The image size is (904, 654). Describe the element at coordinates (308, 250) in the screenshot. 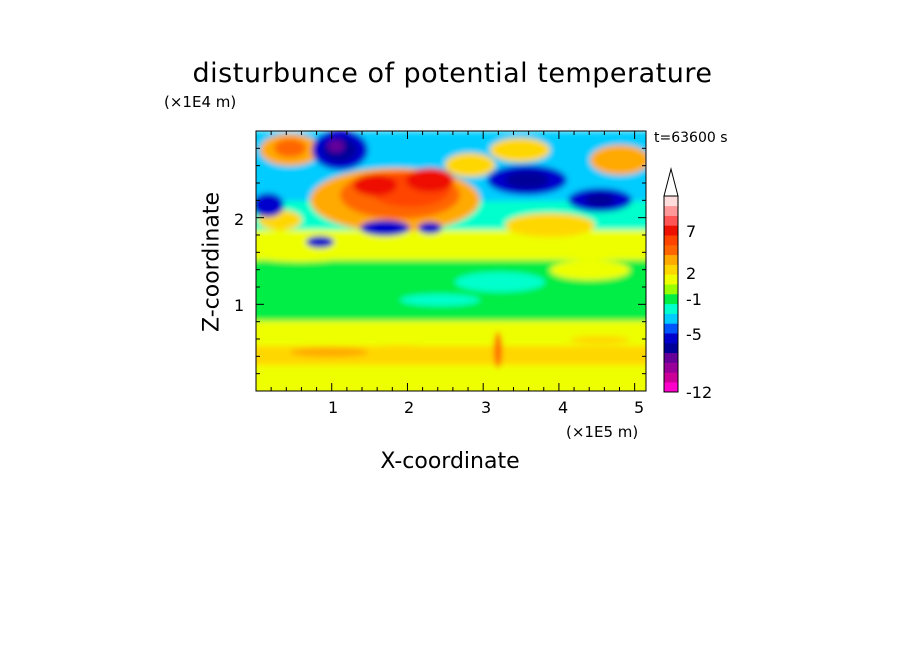

I see `yellow-tongue` at that location.